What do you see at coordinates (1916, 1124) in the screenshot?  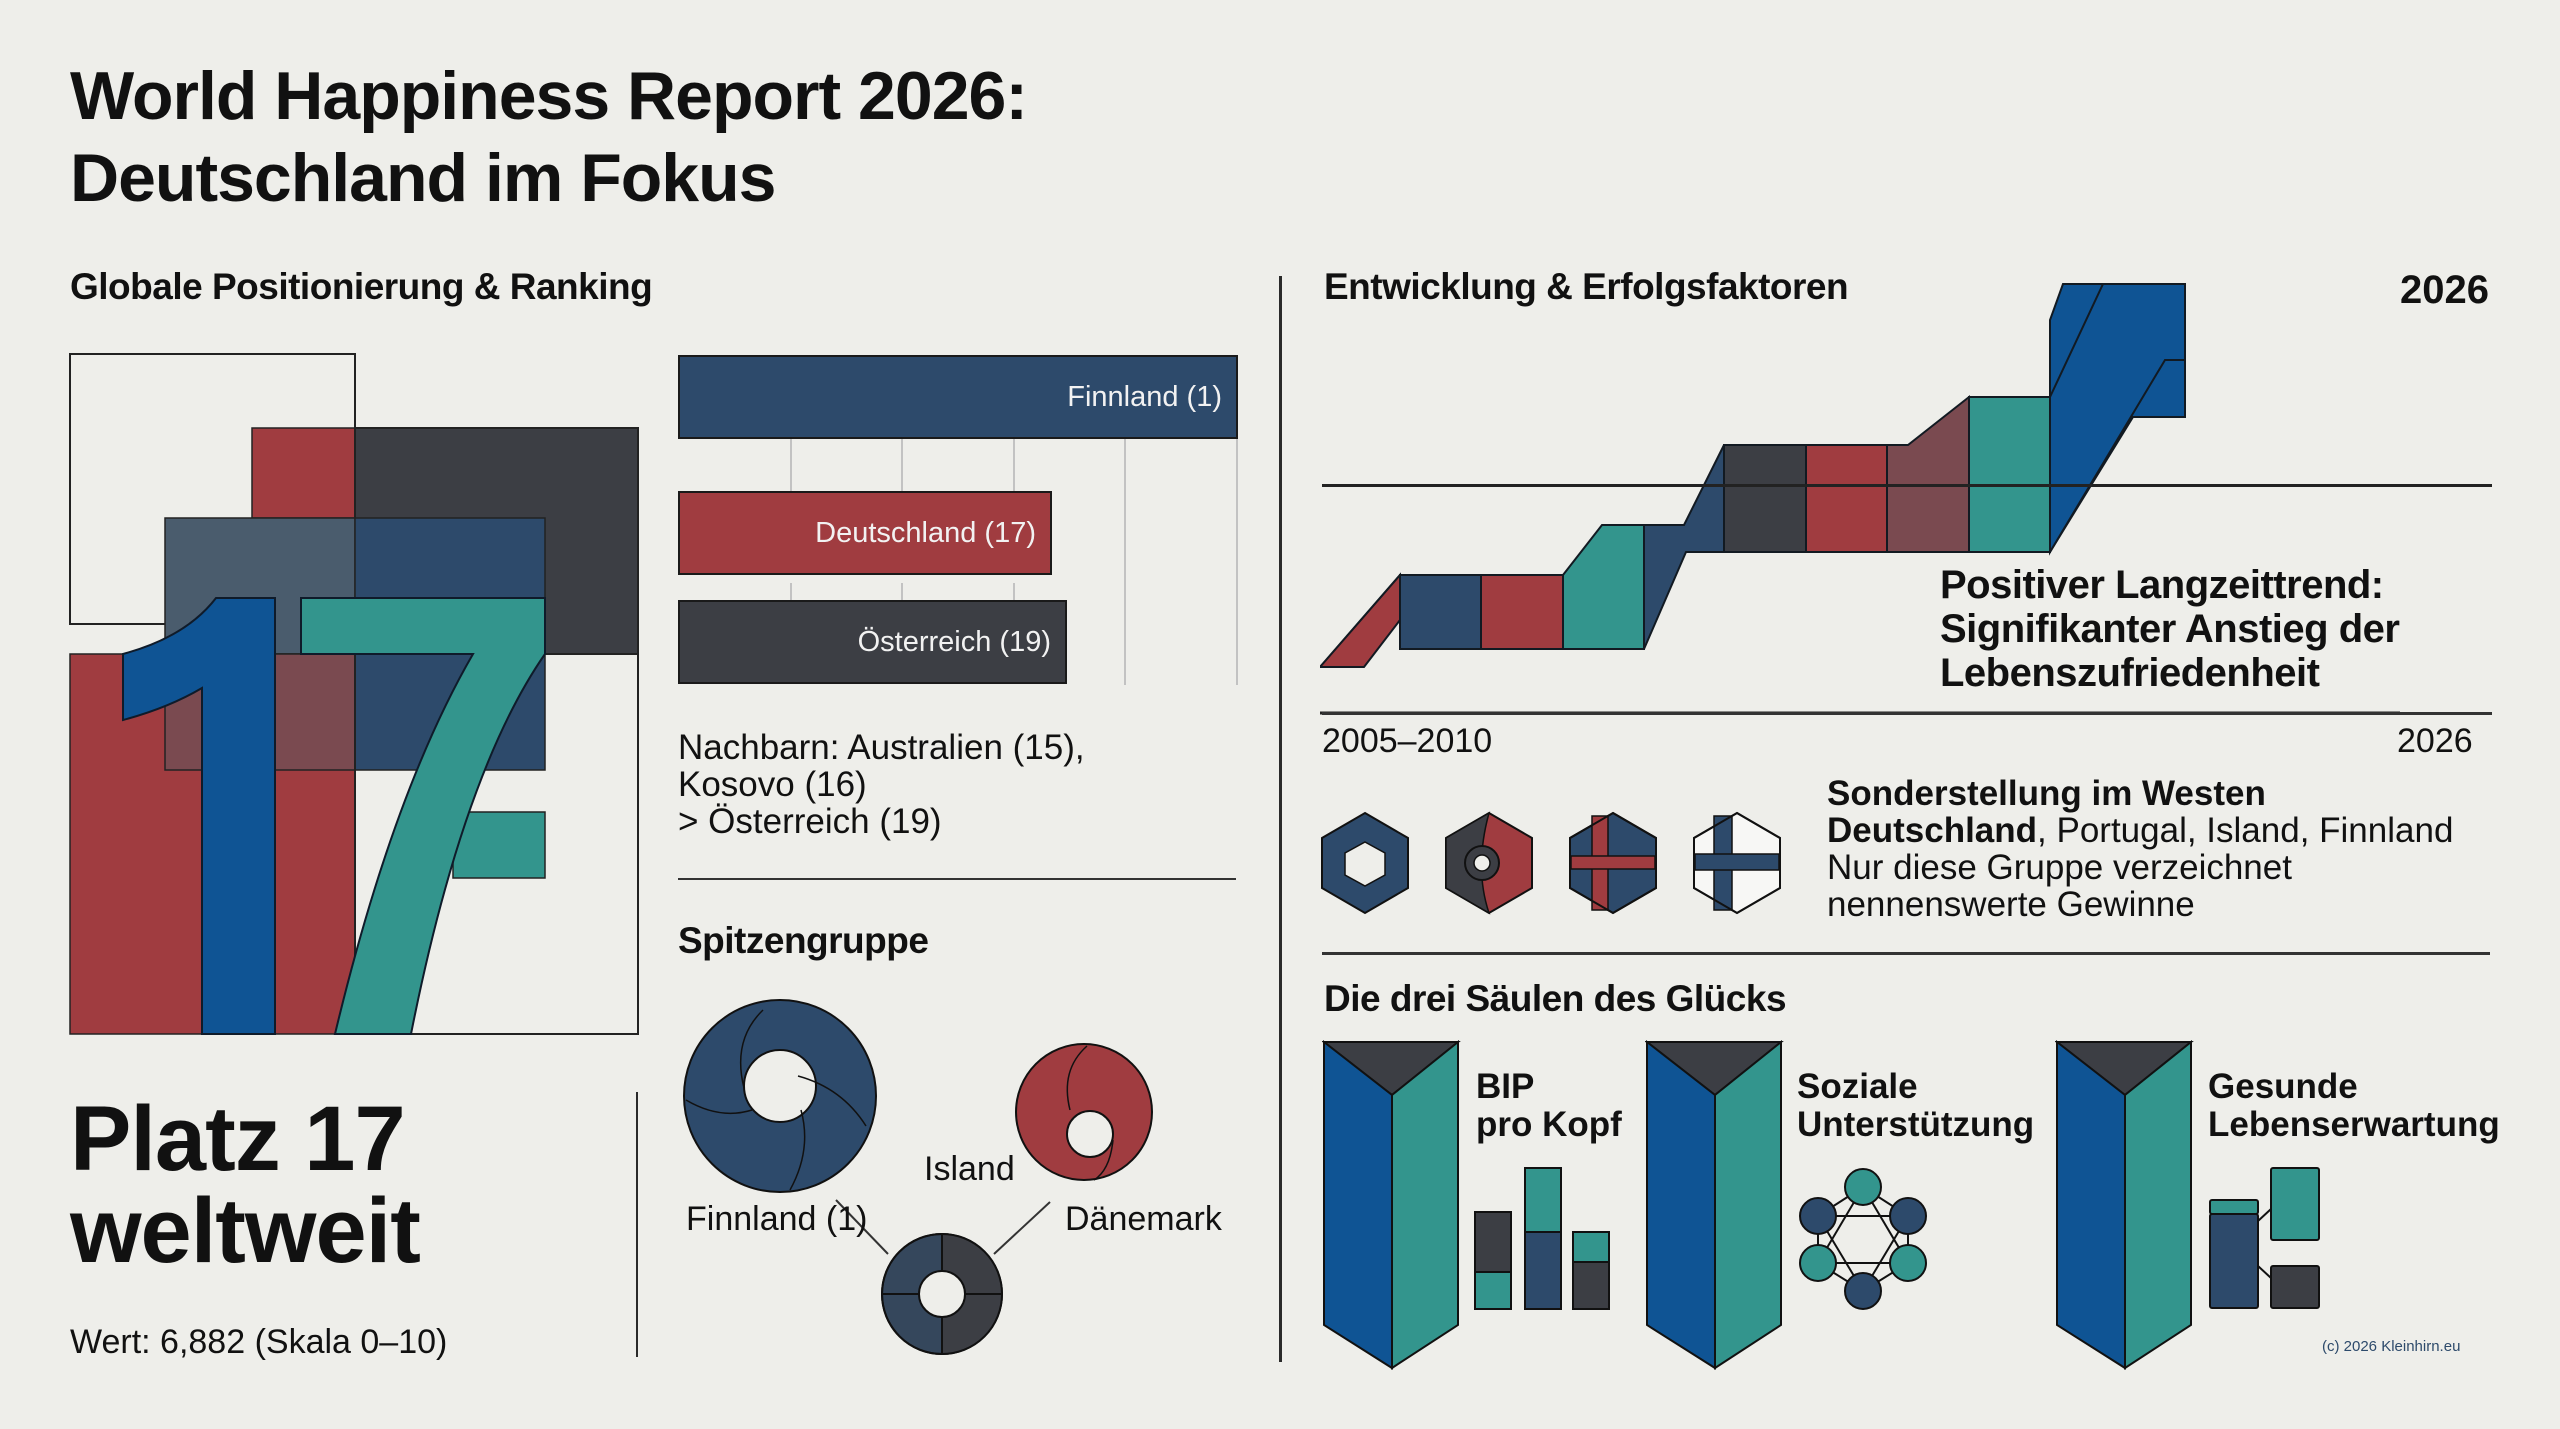 I see `pillar-label-social-line-2: Unterstützung` at bounding box center [1916, 1124].